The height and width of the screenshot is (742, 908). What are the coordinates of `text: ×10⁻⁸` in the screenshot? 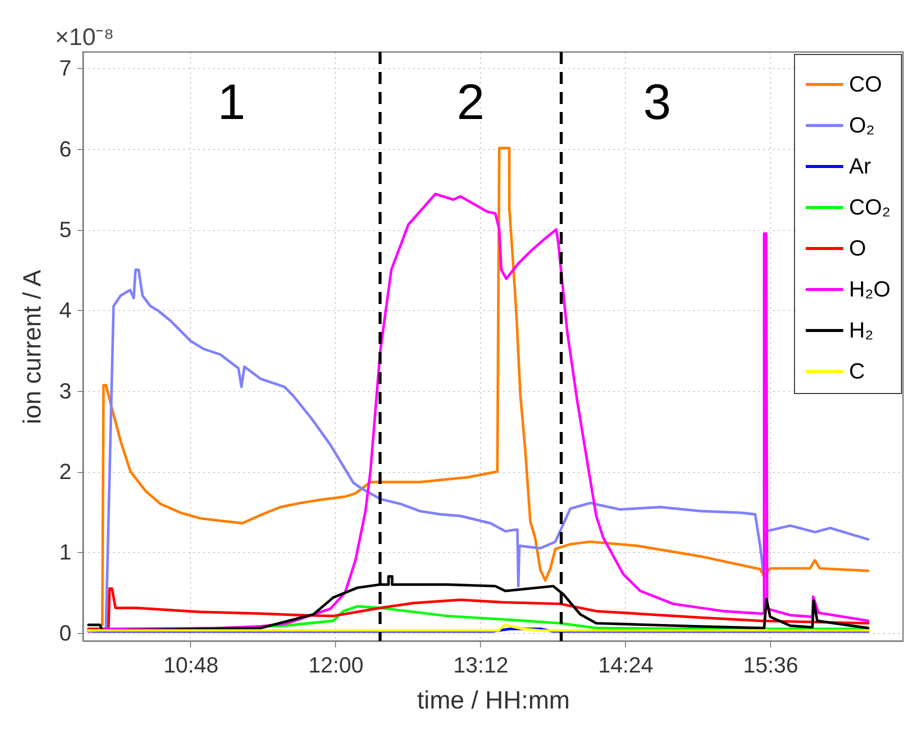 It's located at (84, 37).